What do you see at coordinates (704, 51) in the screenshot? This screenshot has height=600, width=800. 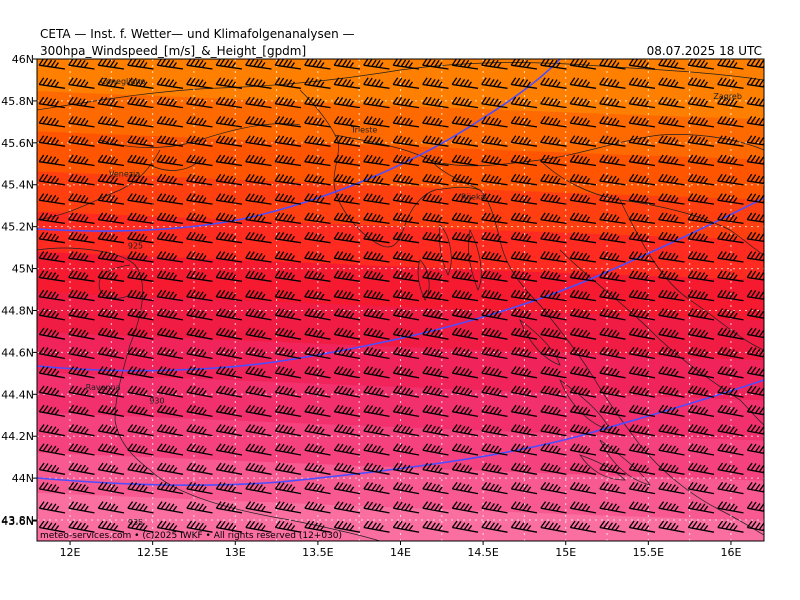 I see `valid-time: 08.07.2025 18 UTC` at bounding box center [704, 51].